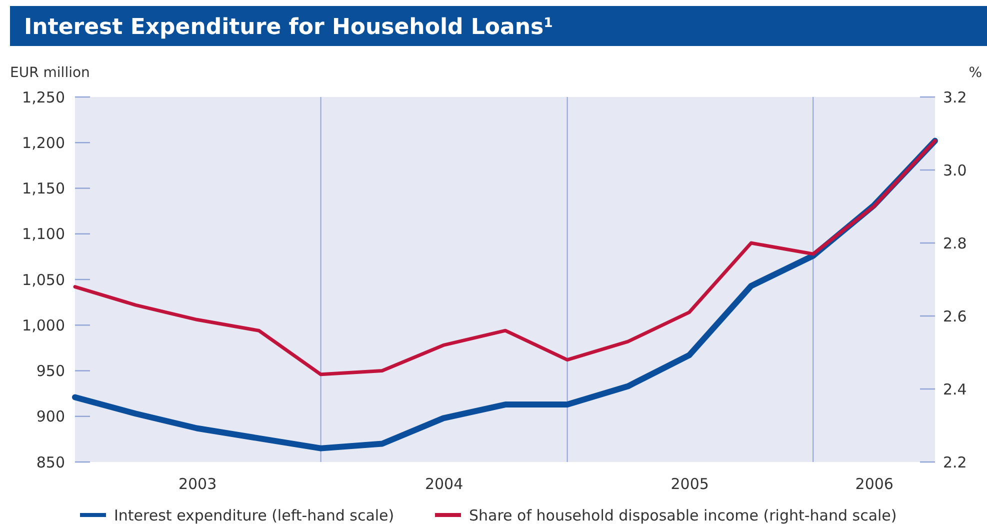 This screenshot has width=987, height=524. Describe the element at coordinates (43, 143) in the screenshot. I see `y-tick-label: 1,200` at that location.